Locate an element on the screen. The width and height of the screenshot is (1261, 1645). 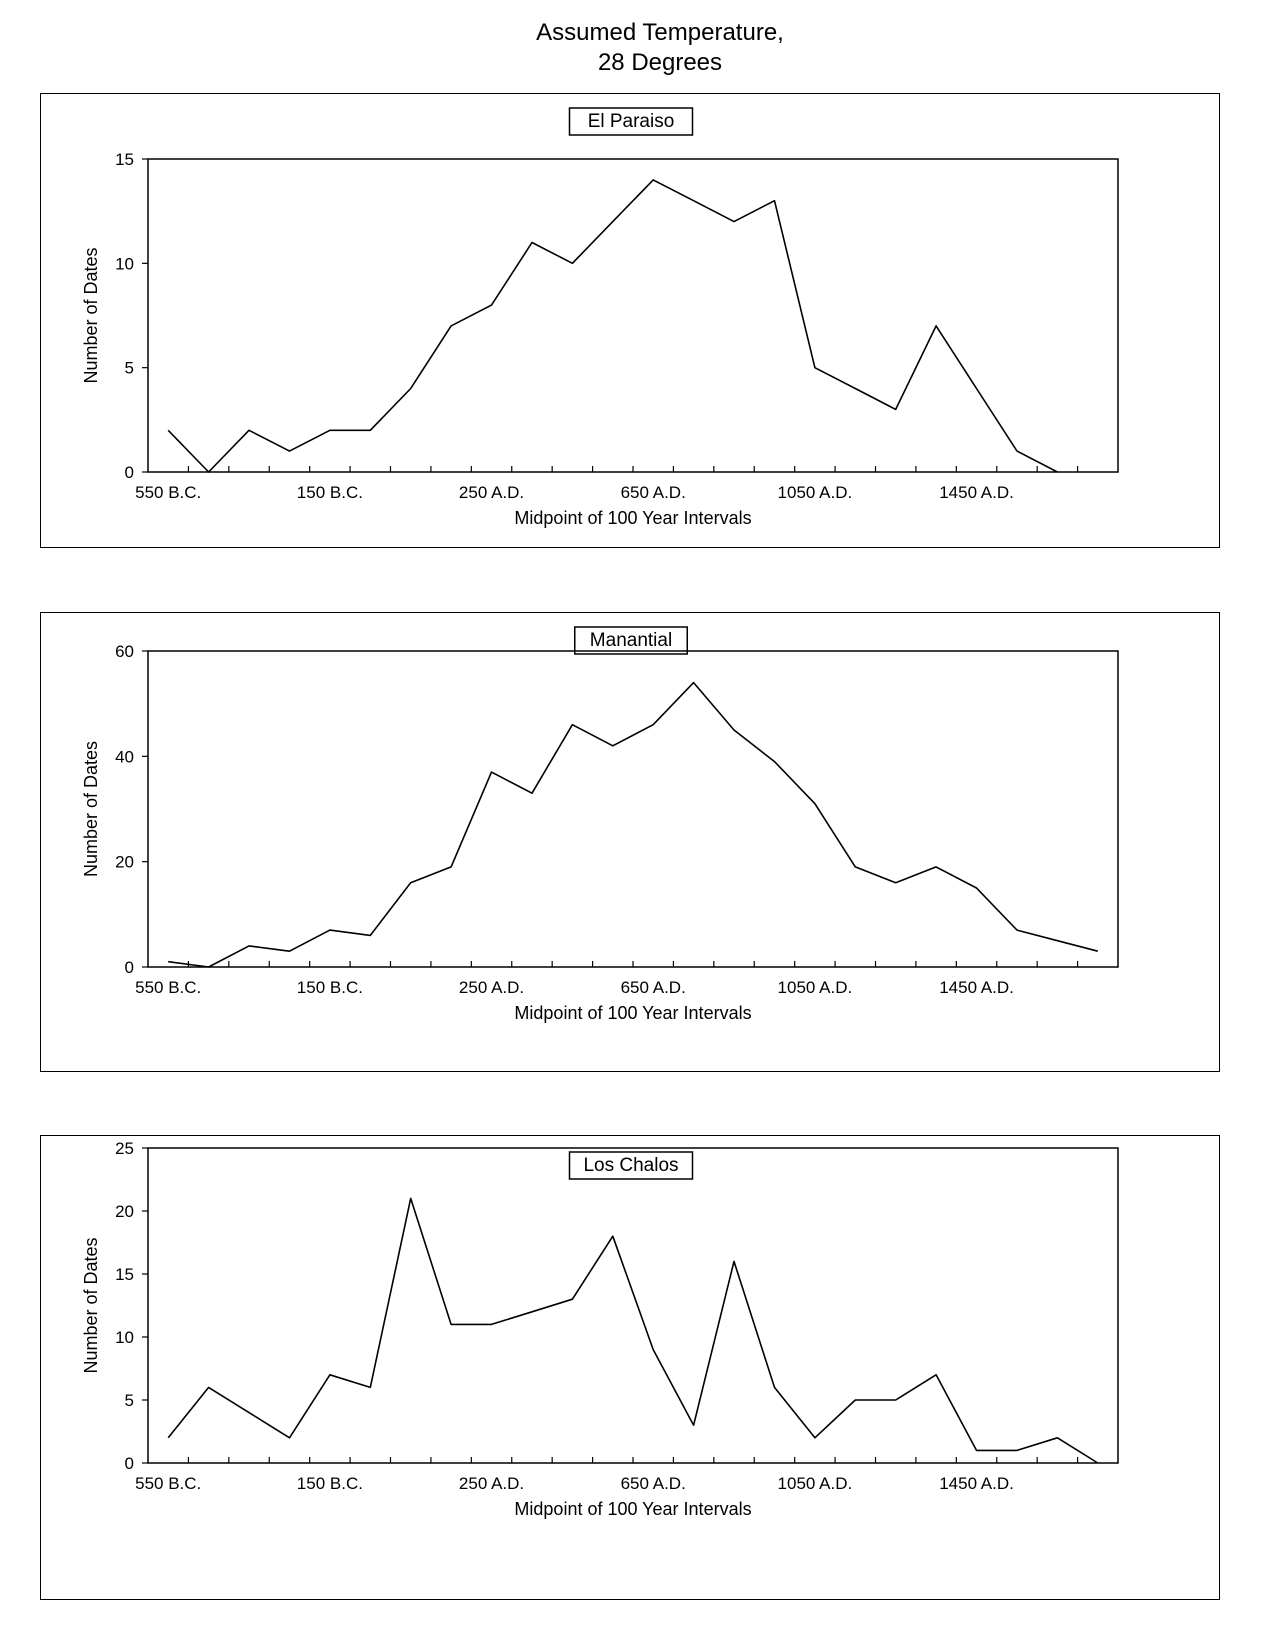
chart-title: Los Chalos is located at coordinates (630, 1165).